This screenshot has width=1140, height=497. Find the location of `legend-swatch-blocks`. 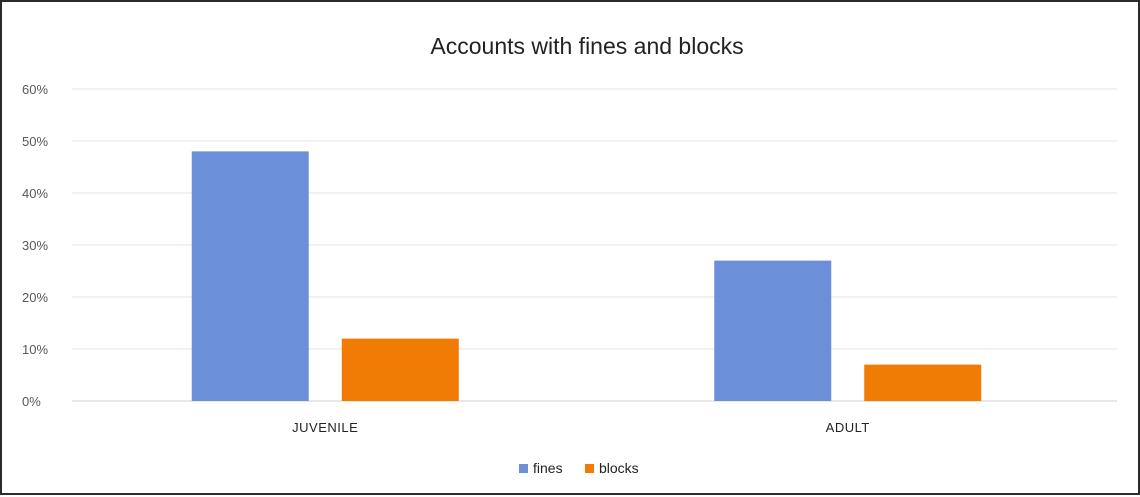

legend-swatch-blocks is located at coordinates (589, 468).